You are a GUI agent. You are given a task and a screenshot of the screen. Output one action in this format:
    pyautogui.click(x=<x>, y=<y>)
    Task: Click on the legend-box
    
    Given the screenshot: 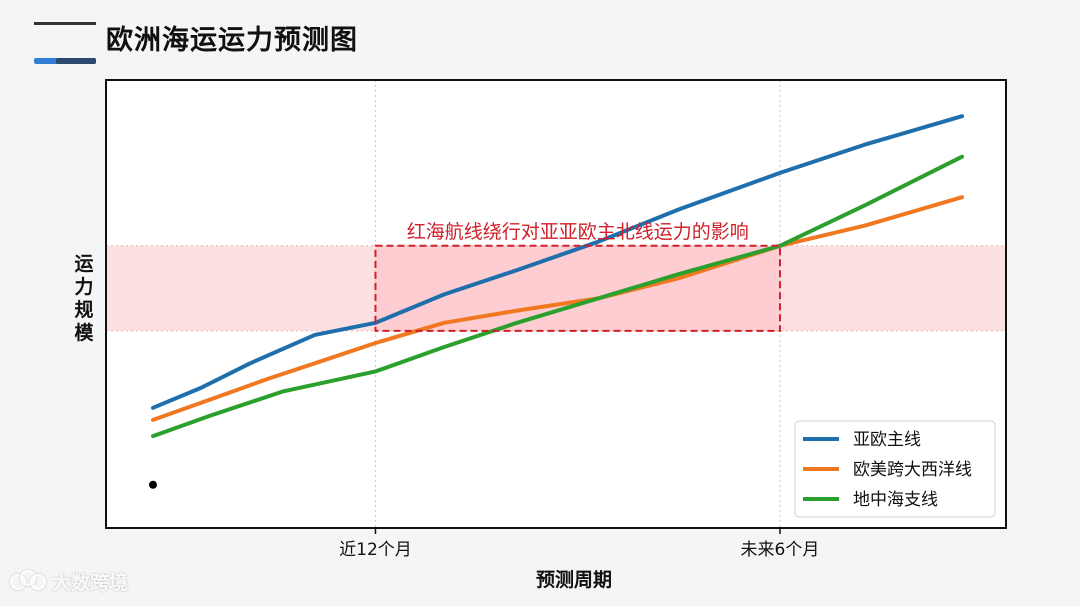 What is the action you would take?
    pyautogui.click(x=895, y=469)
    